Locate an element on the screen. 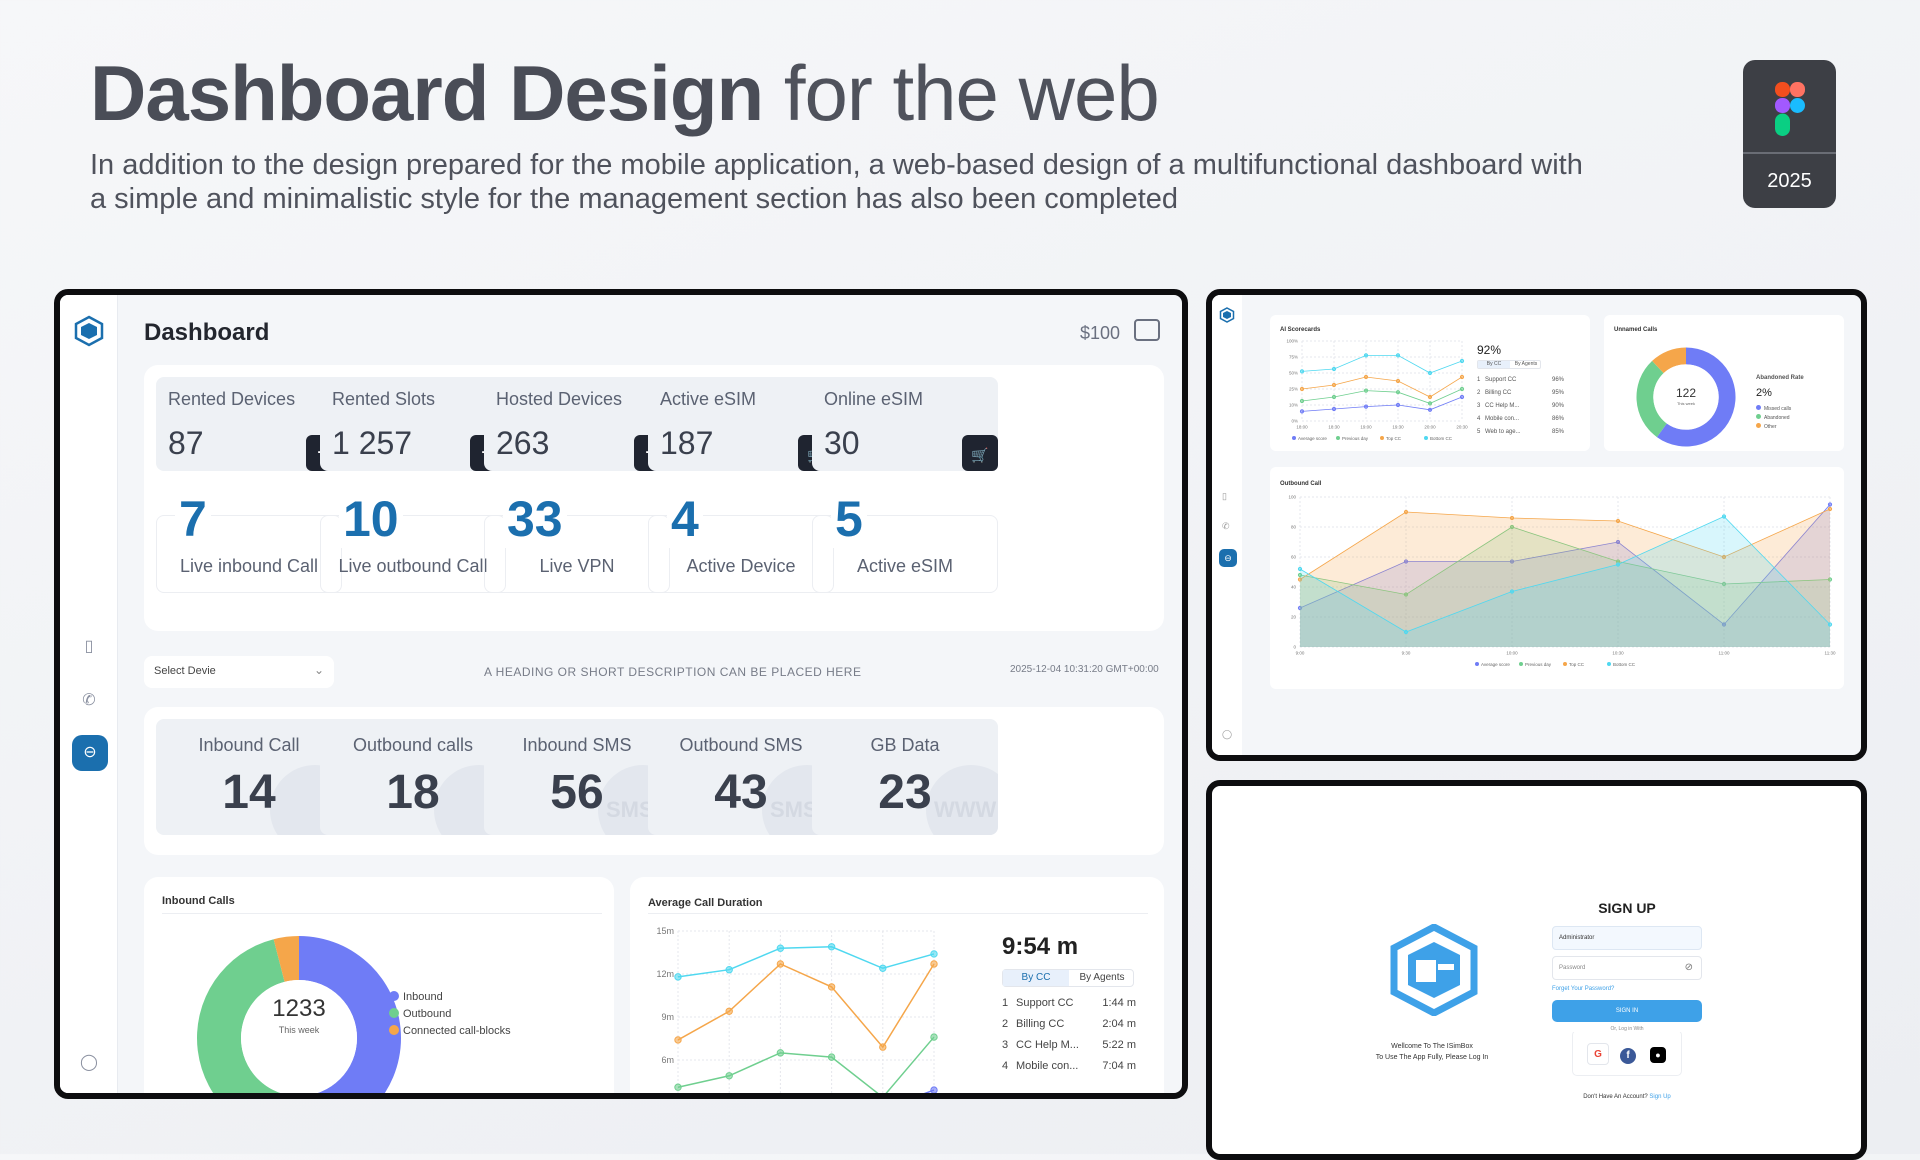 This screenshot has height=1160, width=1920. divider is located at coordinates (898, 913).